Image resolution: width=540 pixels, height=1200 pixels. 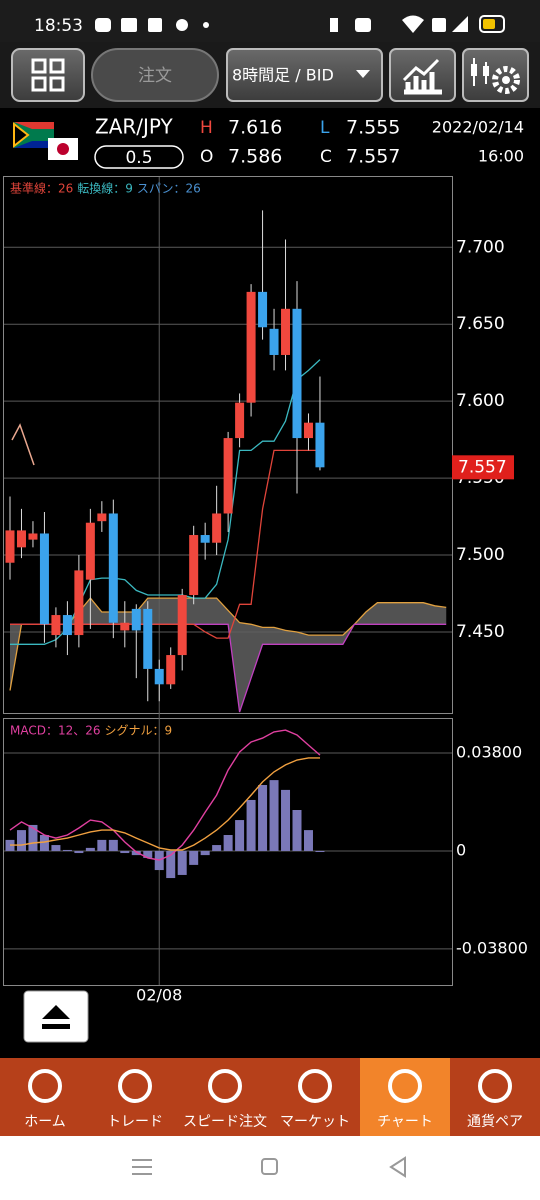 What do you see at coordinates (480, 324) in the screenshot?
I see `y-tick-label: 7.650` at bounding box center [480, 324].